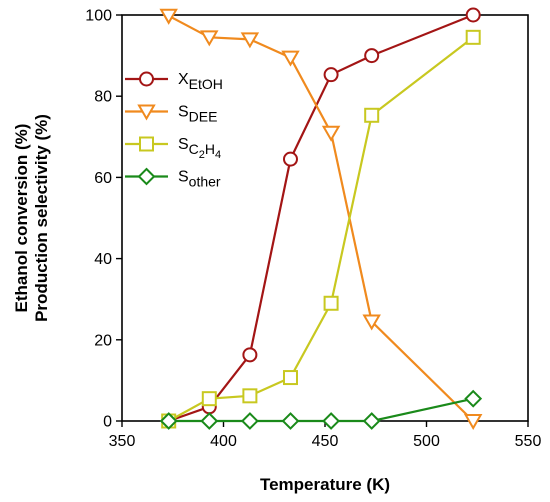 The width and height of the screenshot is (550, 502). What do you see at coordinates (197, 114) in the screenshot?
I see `legend-label: SDEE` at bounding box center [197, 114].